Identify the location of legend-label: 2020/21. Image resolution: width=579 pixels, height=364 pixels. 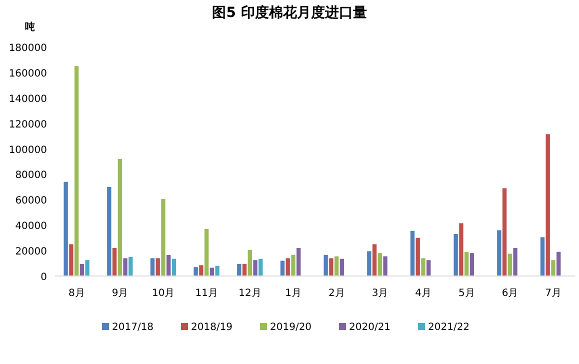
(370, 327).